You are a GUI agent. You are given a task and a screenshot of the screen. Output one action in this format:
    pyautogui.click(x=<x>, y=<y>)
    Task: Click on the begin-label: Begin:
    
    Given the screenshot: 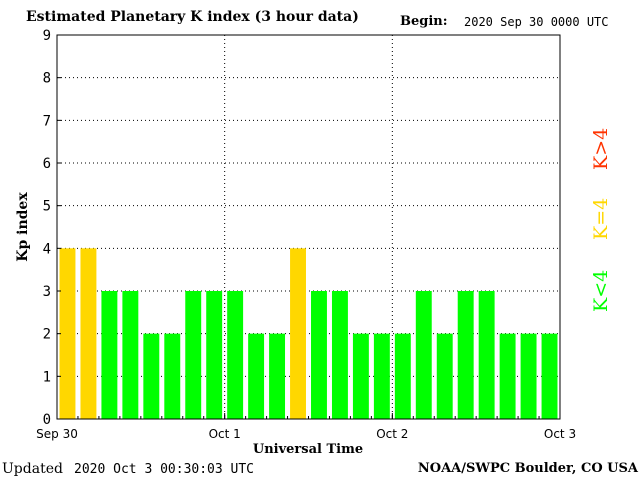 What is the action you would take?
    pyautogui.click(x=424, y=21)
    